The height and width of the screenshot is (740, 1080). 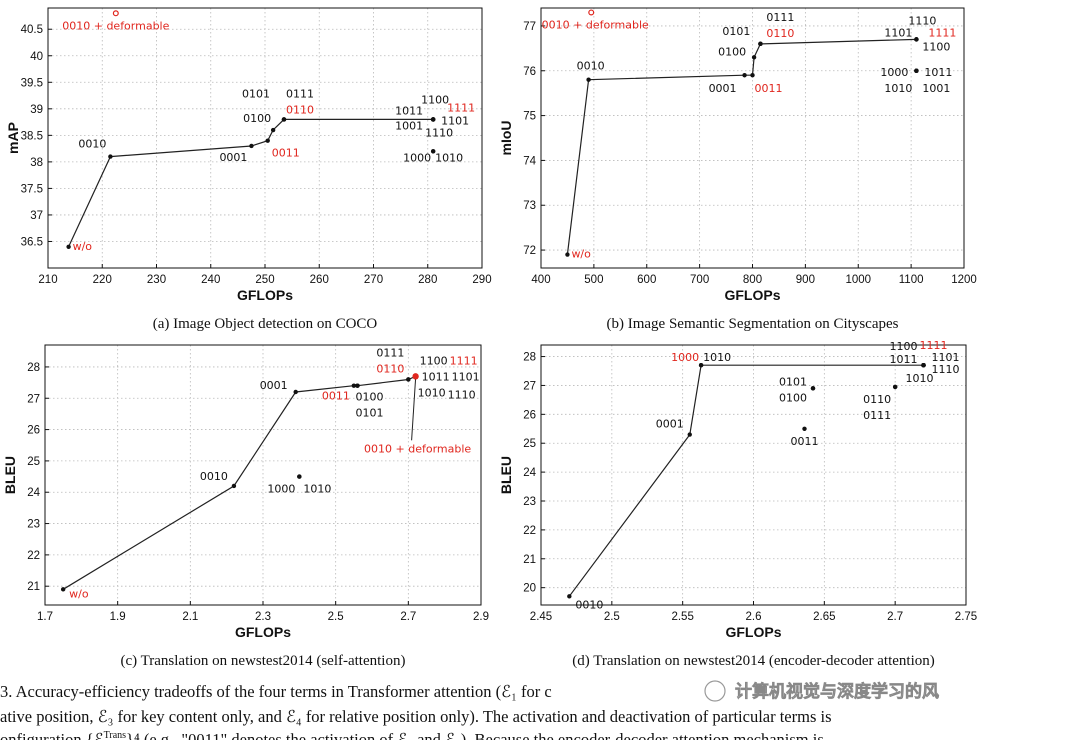 What do you see at coordinates (36, 163) in the screenshot?
I see `y-tick-label: 38` at bounding box center [36, 163].